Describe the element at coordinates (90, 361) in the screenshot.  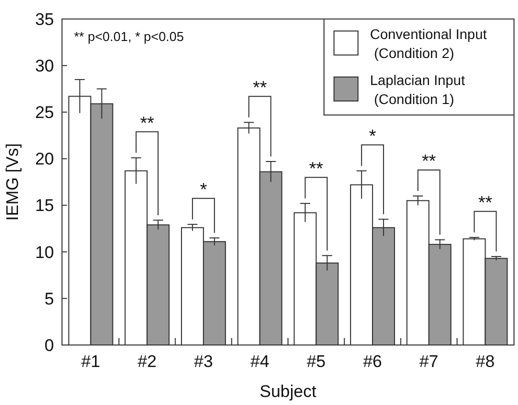
I see `x-tick-label: #1` at that location.